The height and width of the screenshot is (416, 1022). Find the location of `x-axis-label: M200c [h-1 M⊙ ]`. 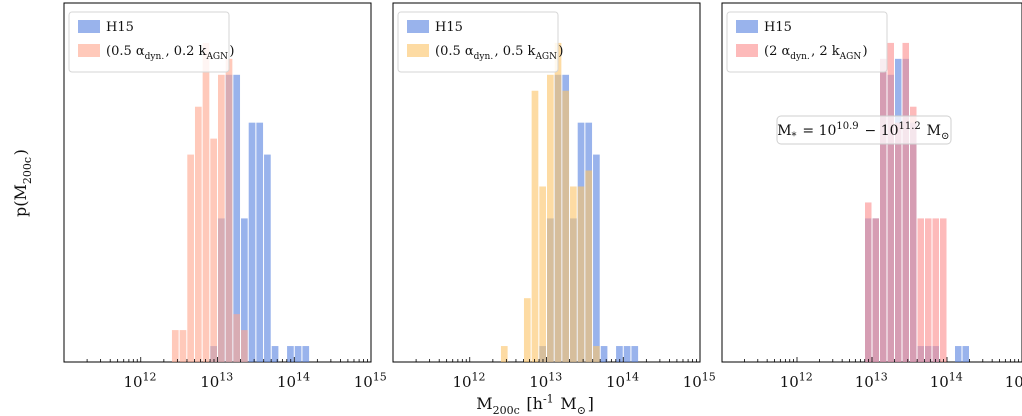

x-axis-label: M200c [h-1 M⊙ ] is located at coordinates (535, 404).